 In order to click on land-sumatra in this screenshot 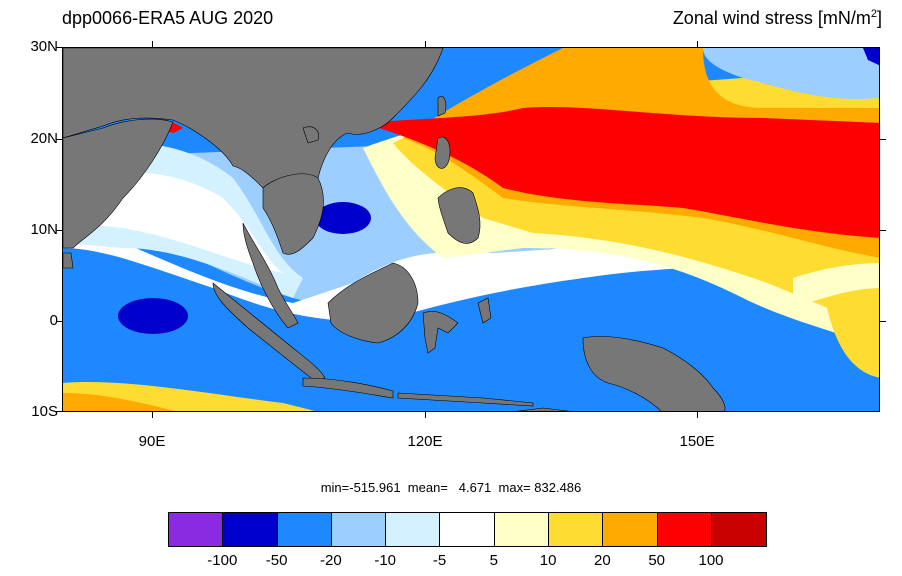, I will do `click(269, 332)`.